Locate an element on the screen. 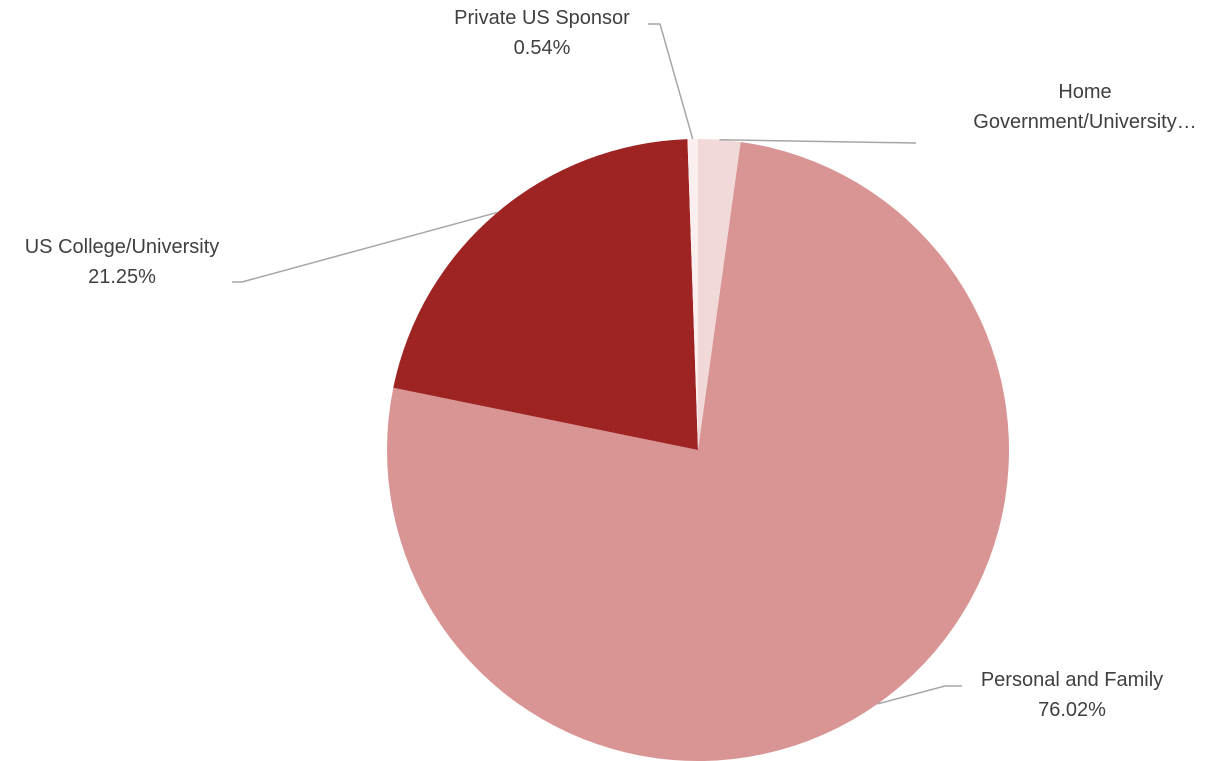 The height and width of the screenshot is (761, 1225). leader-line-private-us-sponsor is located at coordinates (671, 81).